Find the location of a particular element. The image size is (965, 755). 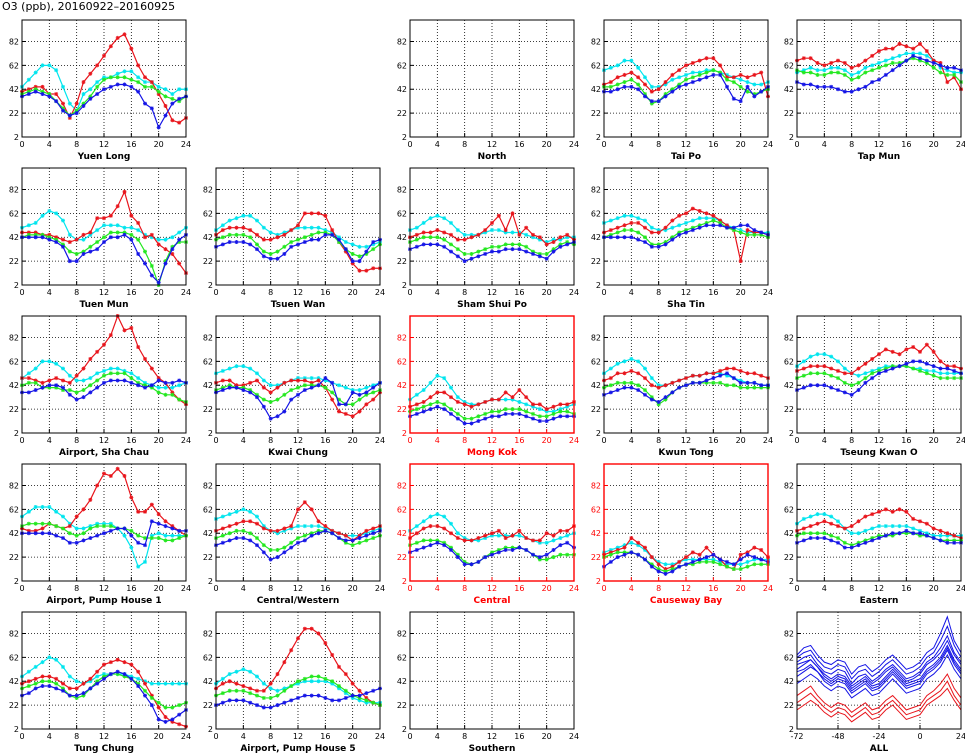

x-tick-label: 8 is located at coordinates (270, 440).